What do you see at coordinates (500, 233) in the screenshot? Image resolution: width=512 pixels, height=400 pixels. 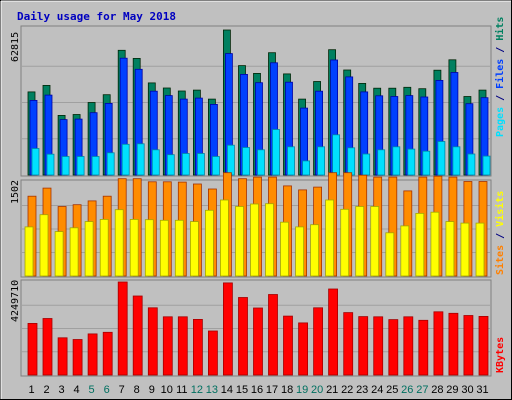 I see `side-label-visits-sites: Sites / Visits` at bounding box center [500, 233].